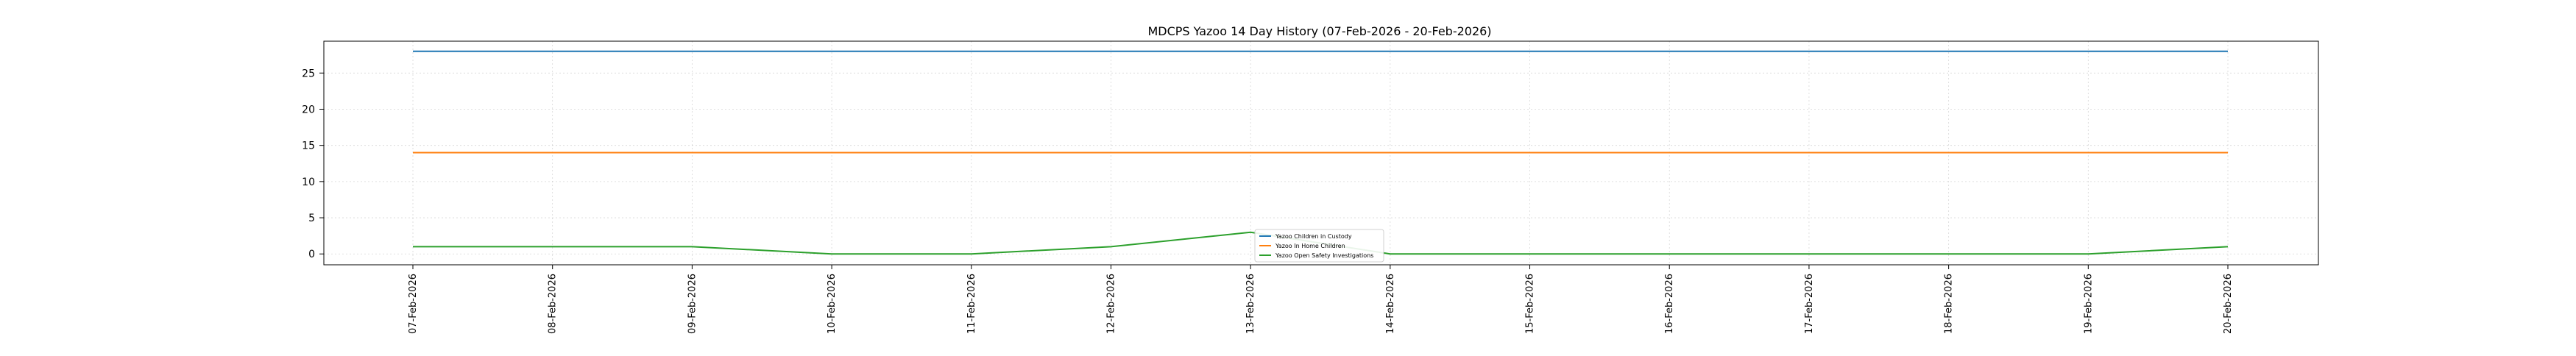  What do you see at coordinates (1390, 304) in the screenshot?
I see `x-tick-label: 14-Feb-2026` at bounding box center [1390, 304].